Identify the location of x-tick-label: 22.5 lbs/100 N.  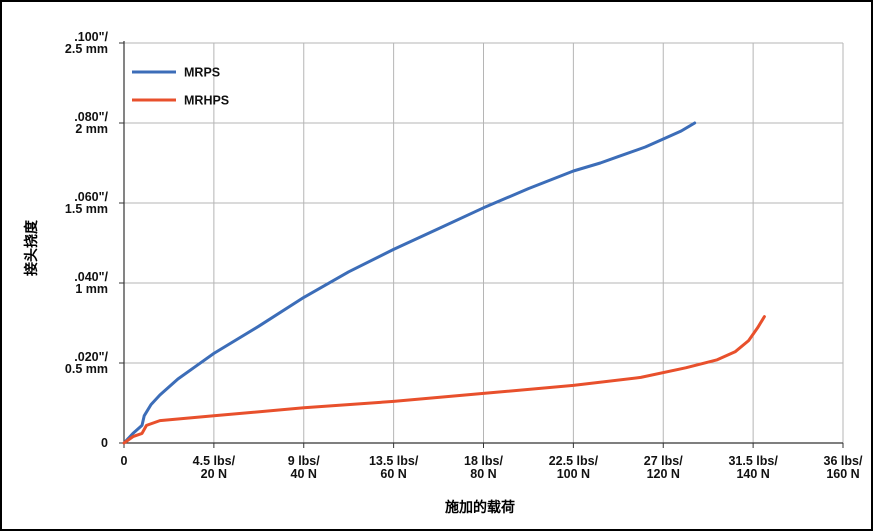
(574, 467).